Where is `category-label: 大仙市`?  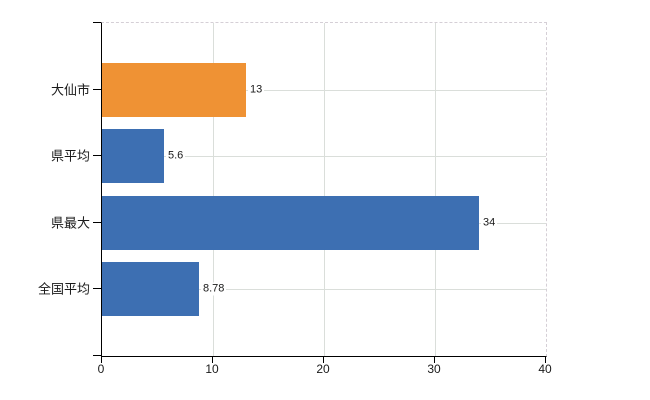
category-label: 大仙市 is located at coordinates (70, 90).